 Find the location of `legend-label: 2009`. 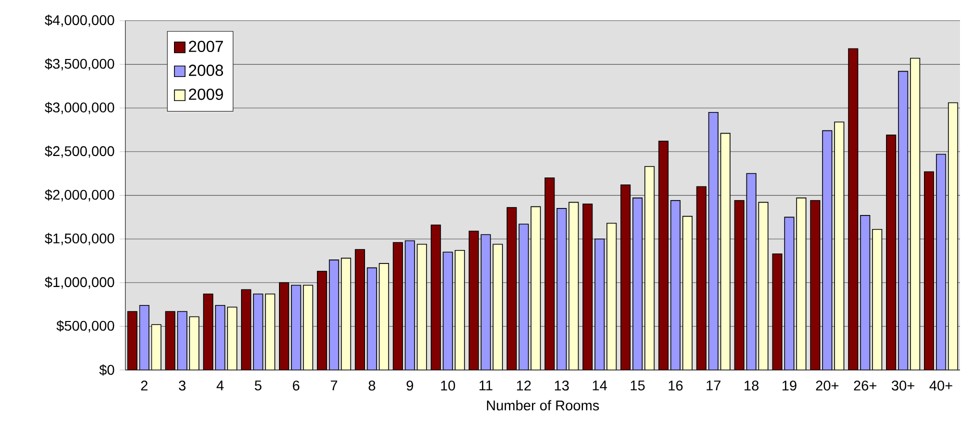

legend-label: 2009 is located at coordinates (205, 94).